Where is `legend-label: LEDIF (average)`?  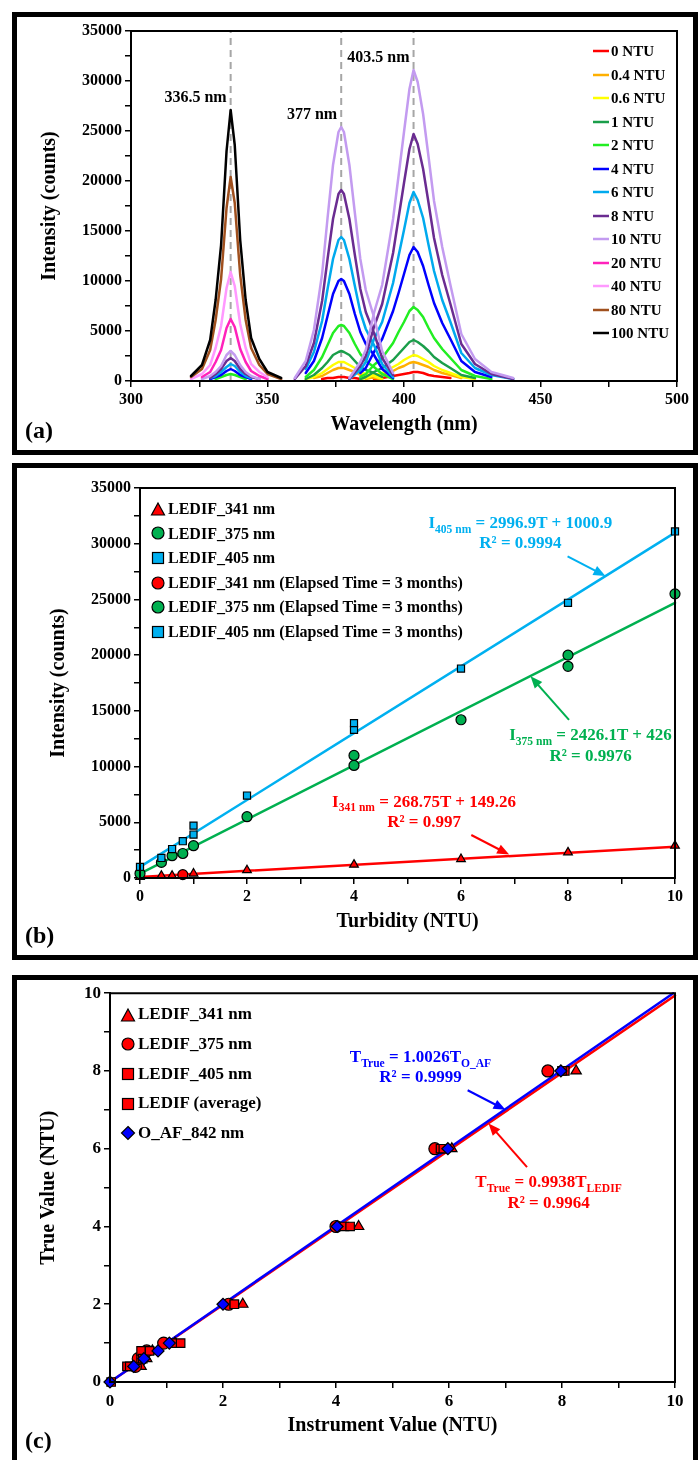 legend-label: LEDIF (average) is located at coordinates (200, 1103).